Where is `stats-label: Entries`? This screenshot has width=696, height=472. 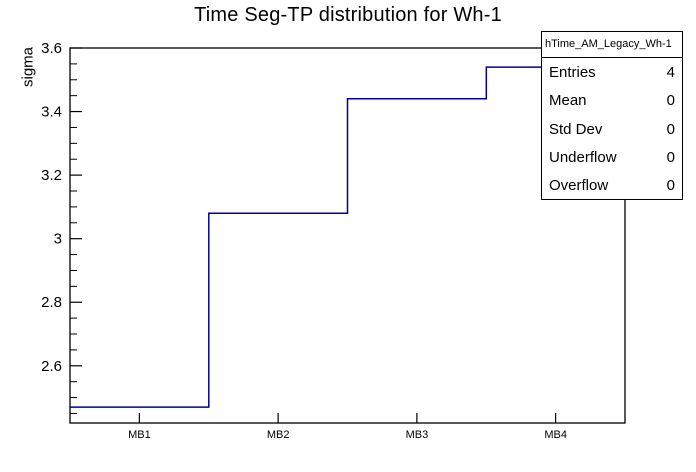 stats-label: Entries is located at coordinates (572, 72).